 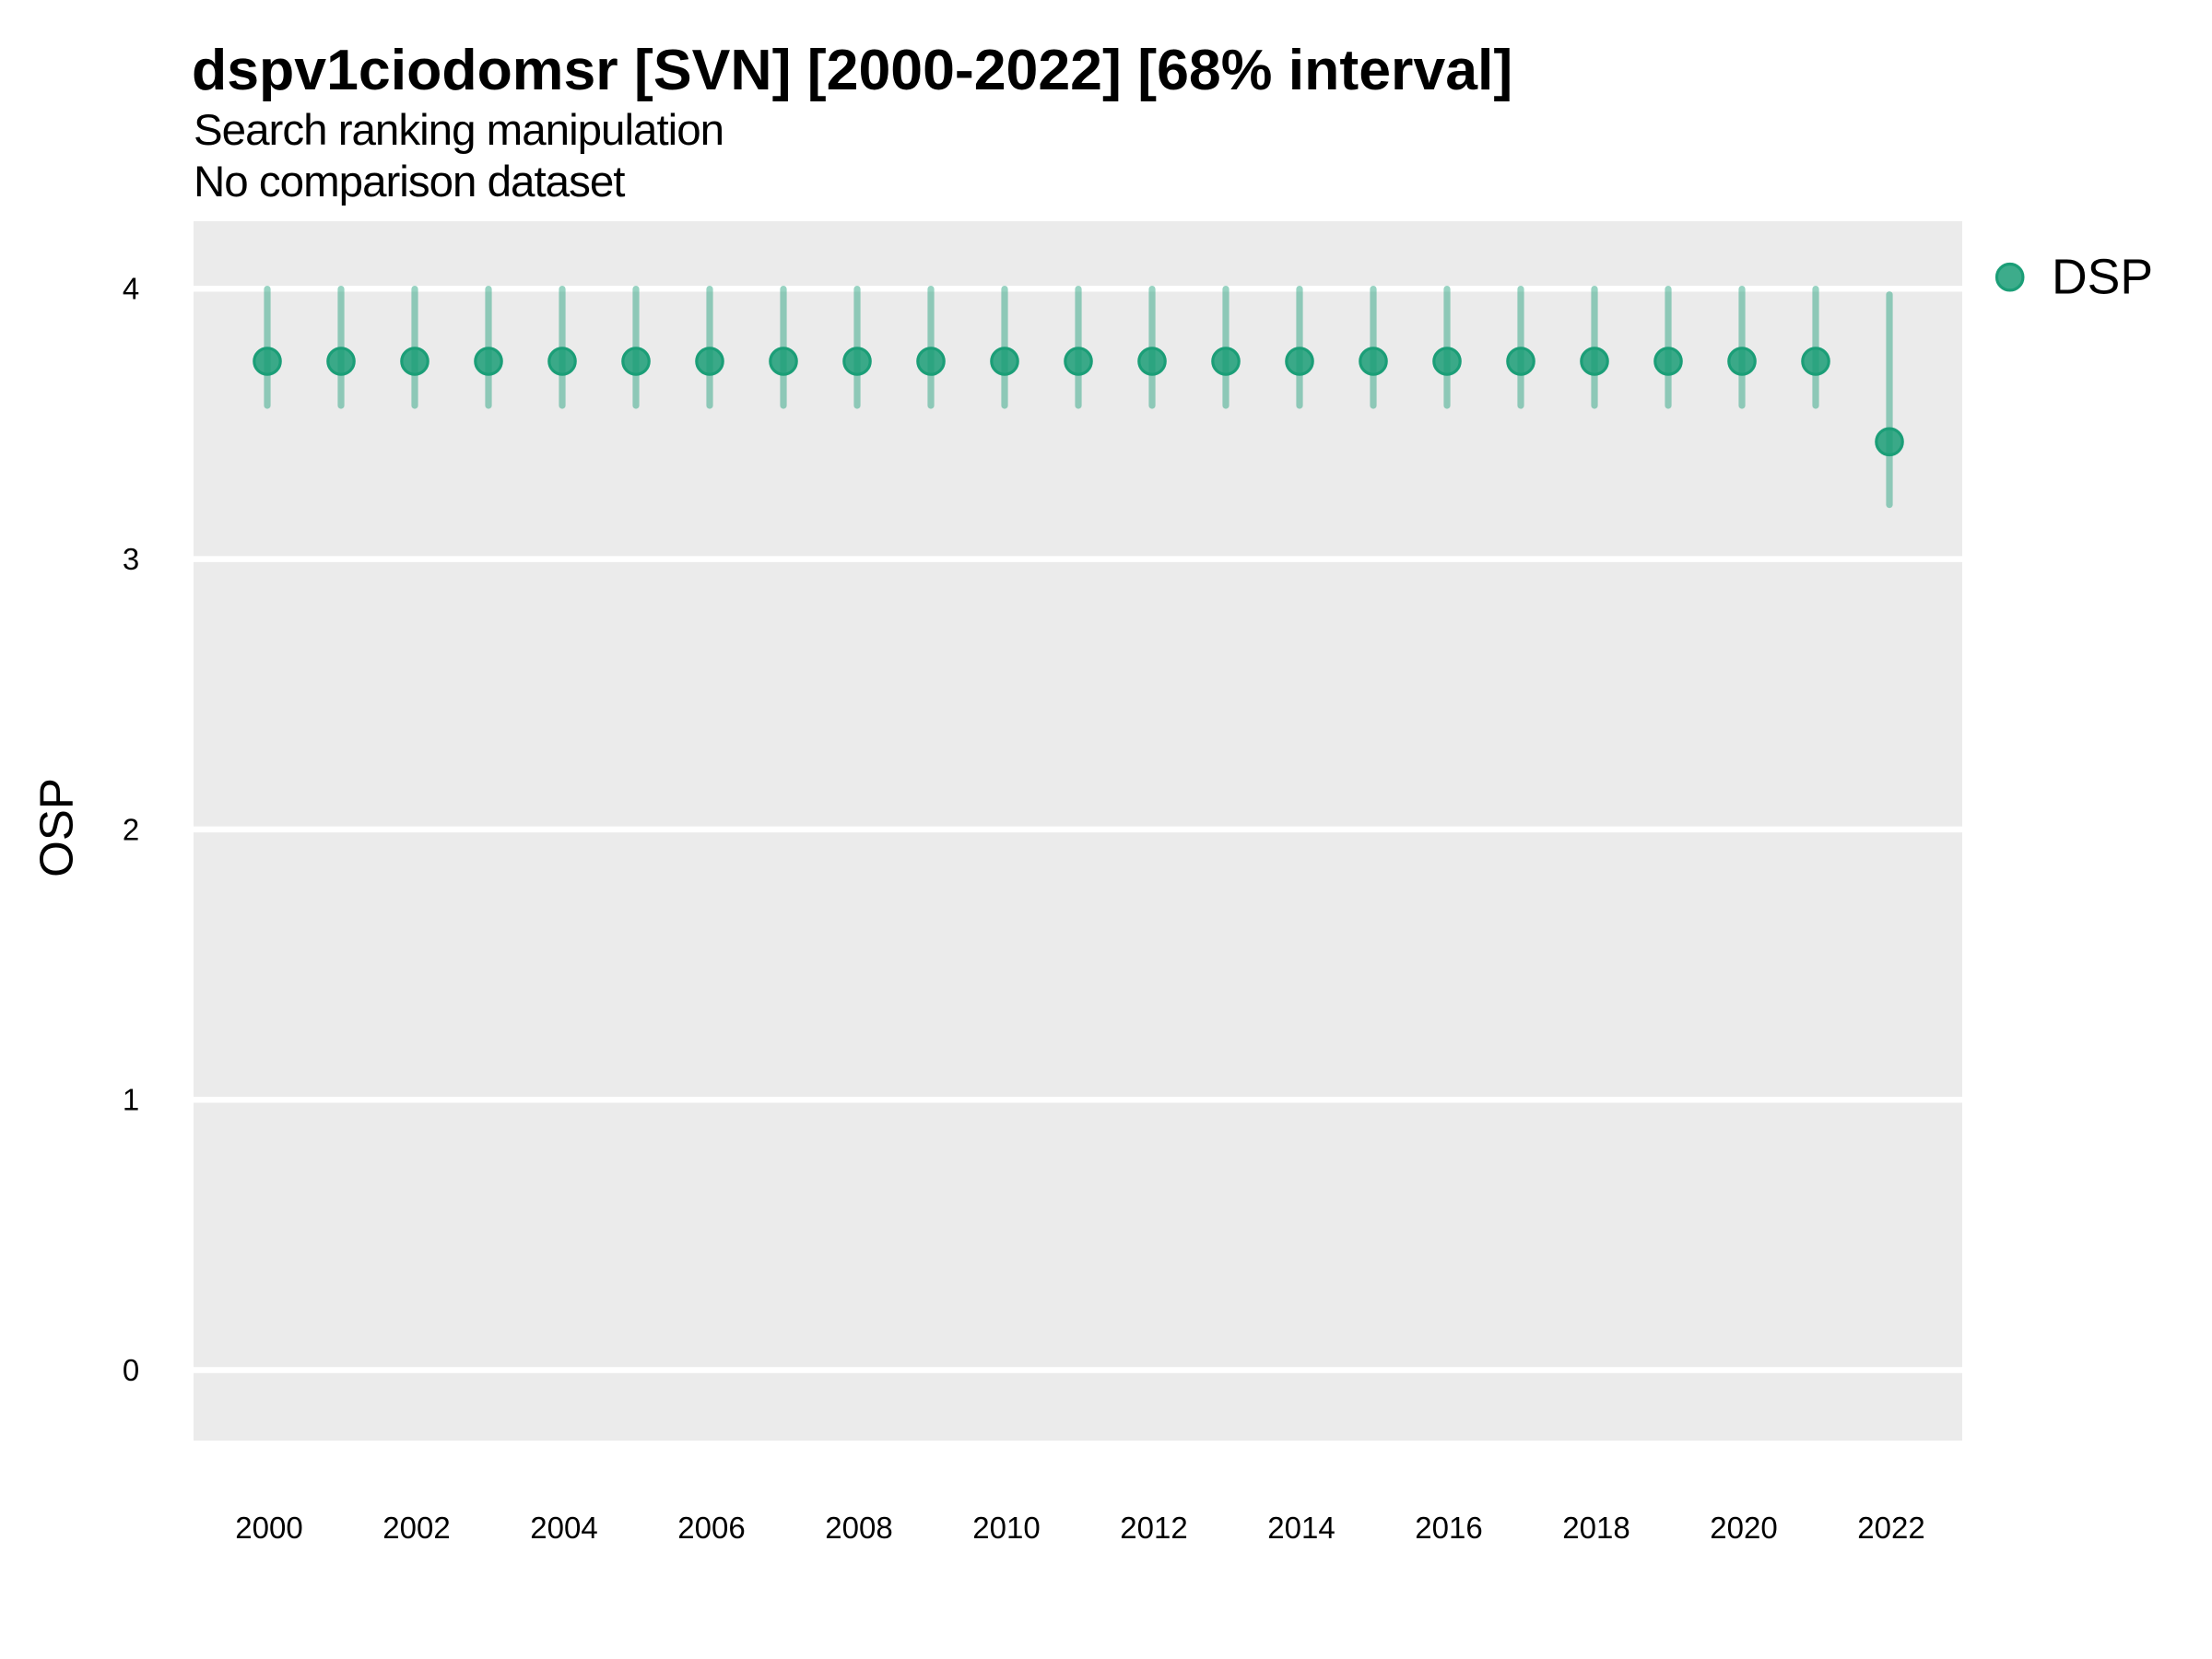 I want to click on svg-text: 2, so click(x=131, y=829).